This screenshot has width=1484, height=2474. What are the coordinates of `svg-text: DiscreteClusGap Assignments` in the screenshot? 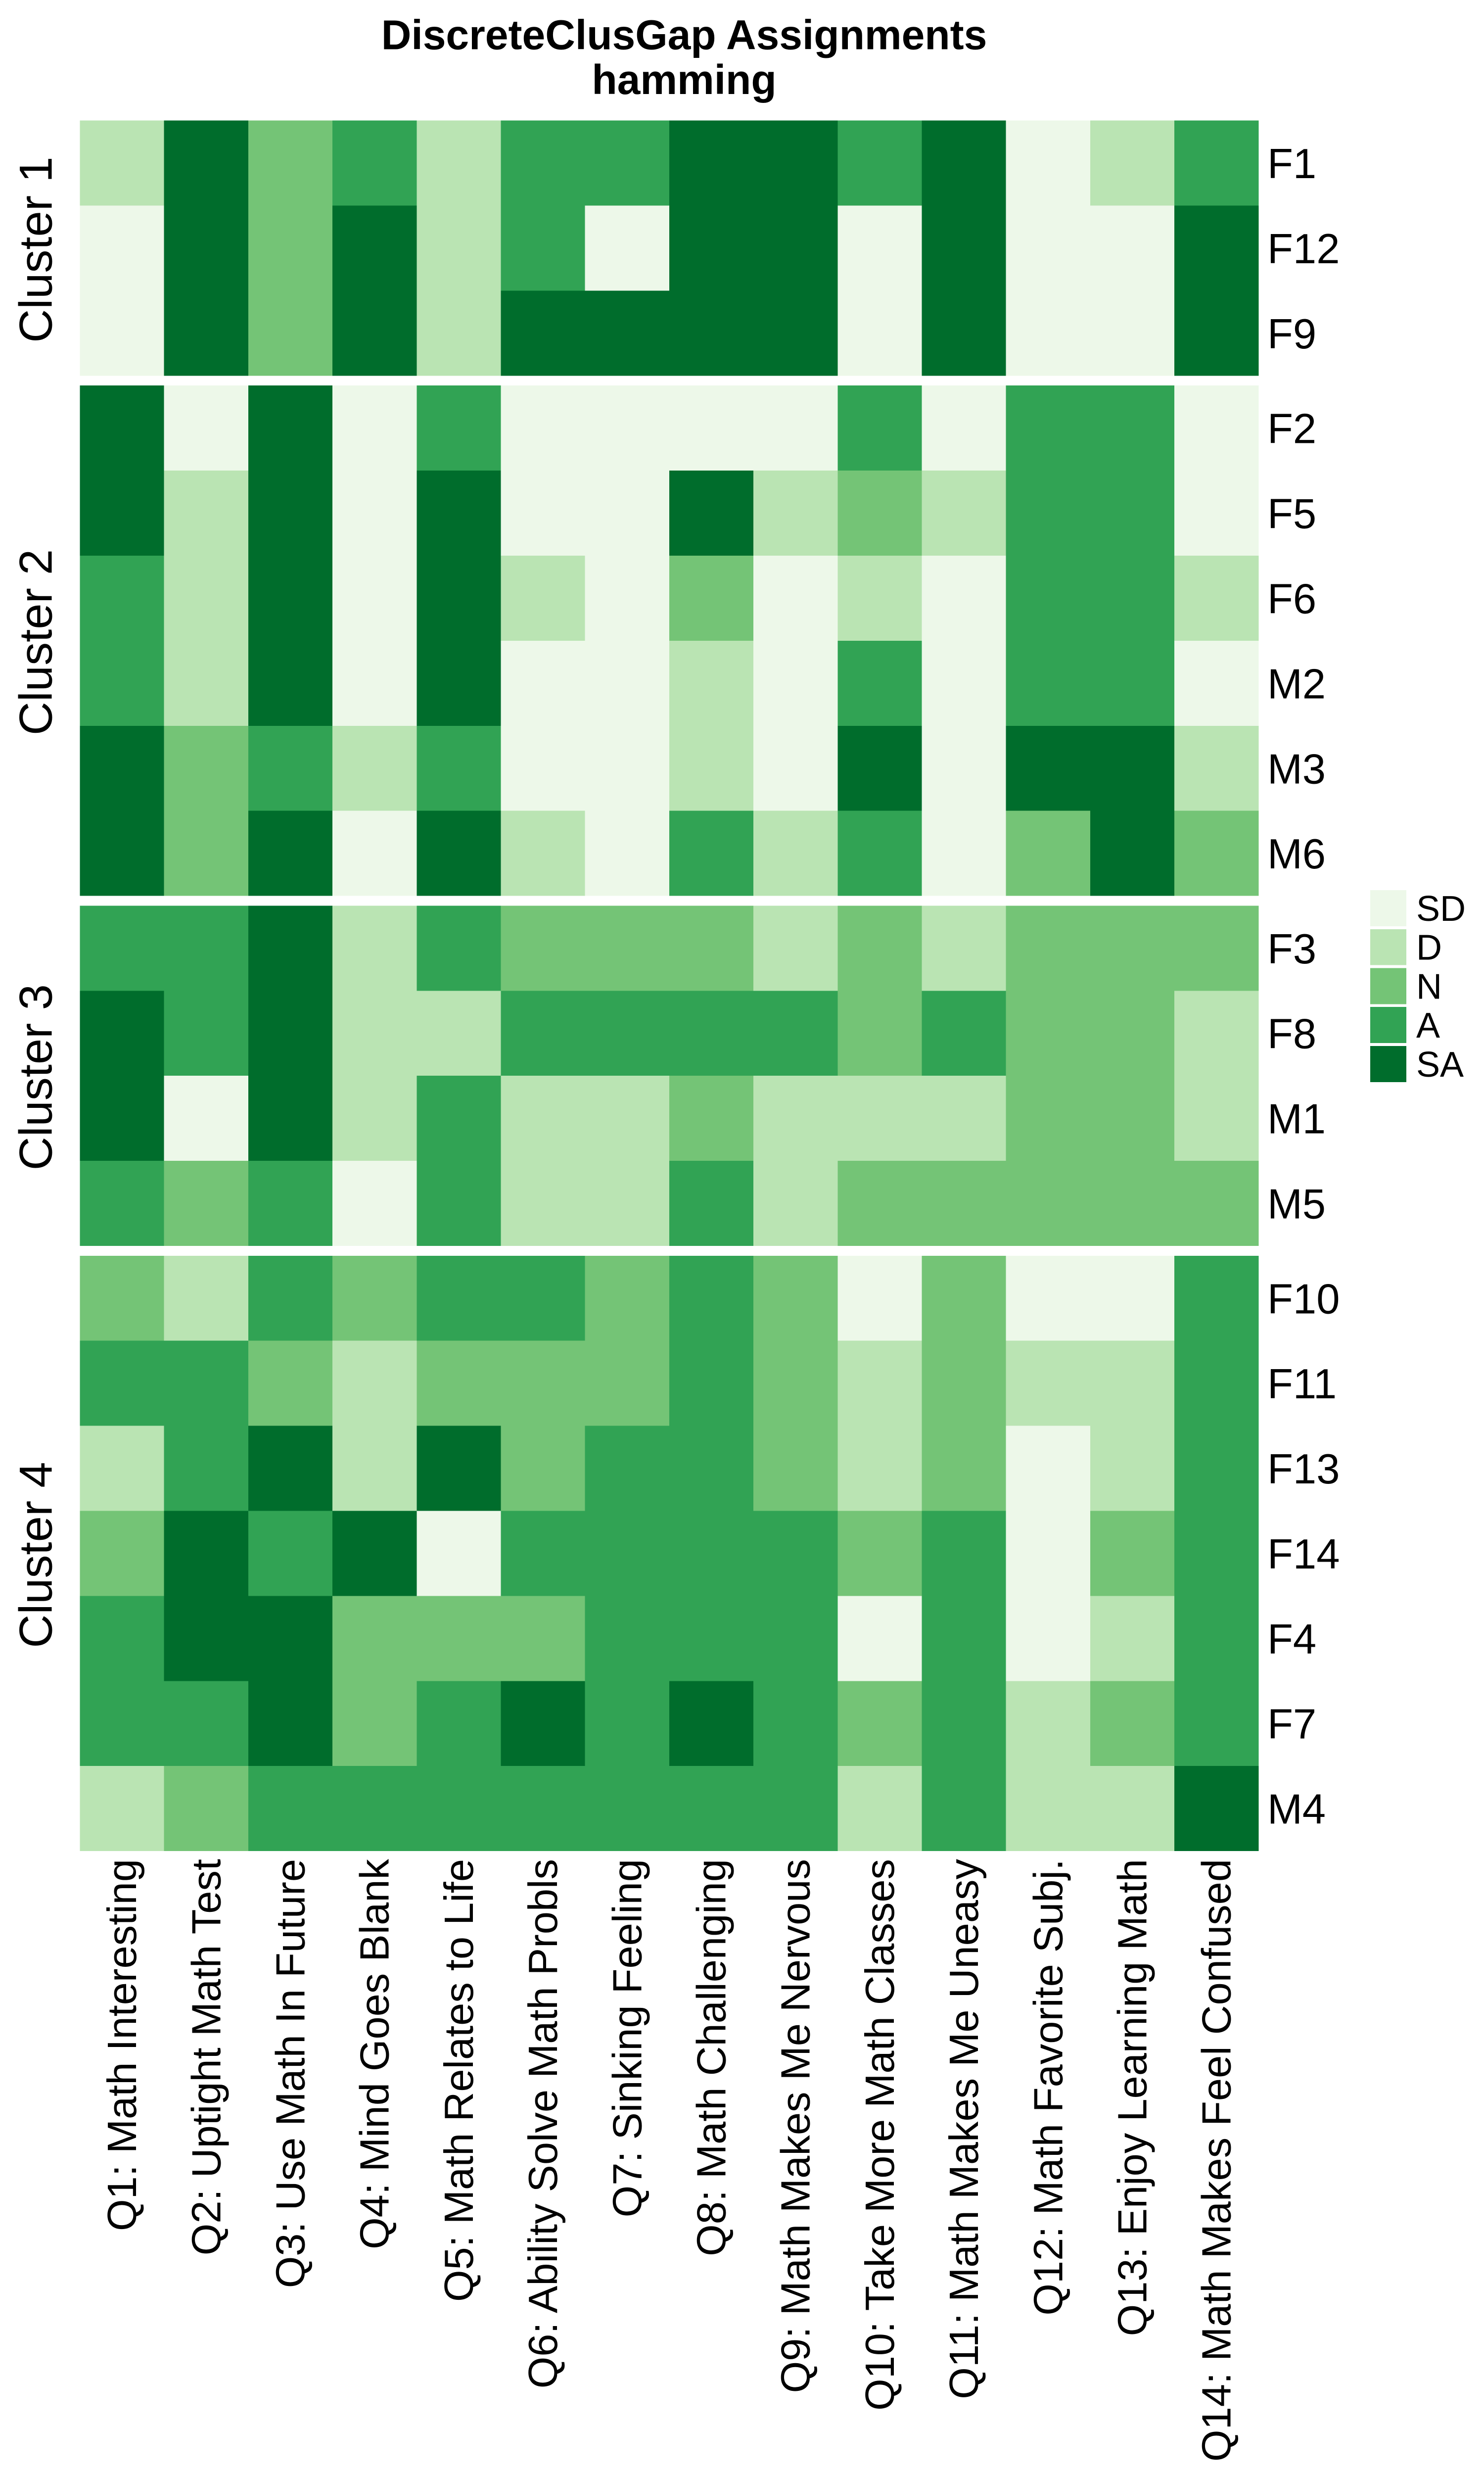 It's located at (684, 35).